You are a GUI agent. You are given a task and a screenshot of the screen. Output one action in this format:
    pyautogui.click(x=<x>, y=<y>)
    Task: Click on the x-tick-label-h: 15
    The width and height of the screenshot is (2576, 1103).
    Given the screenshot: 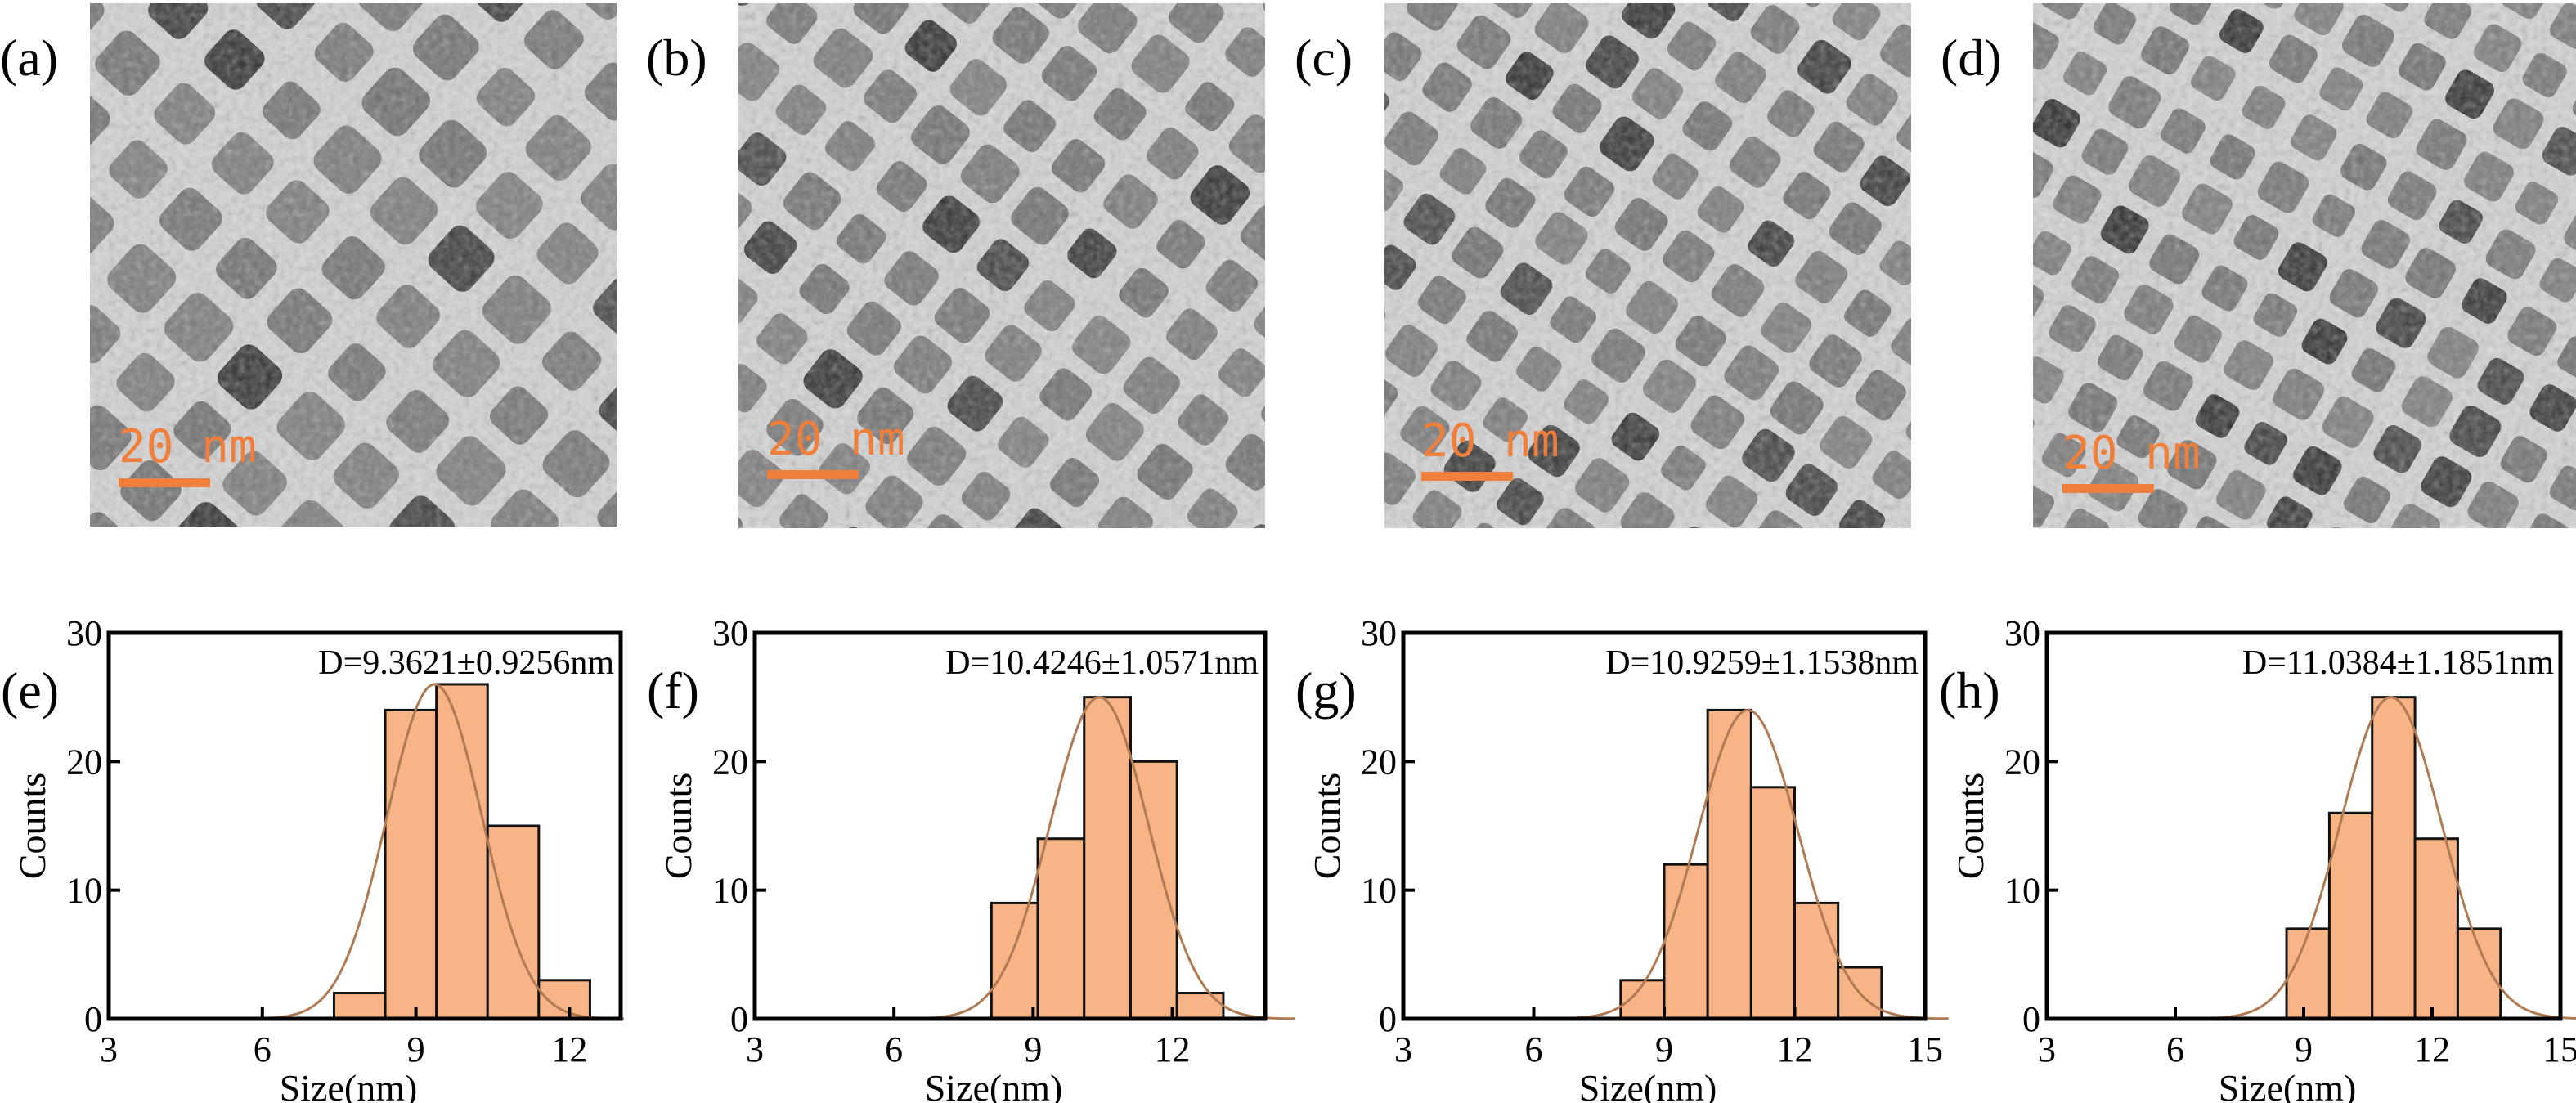 What is the action you would take?
    pyautogui.click(x=2559, y=1049)
    